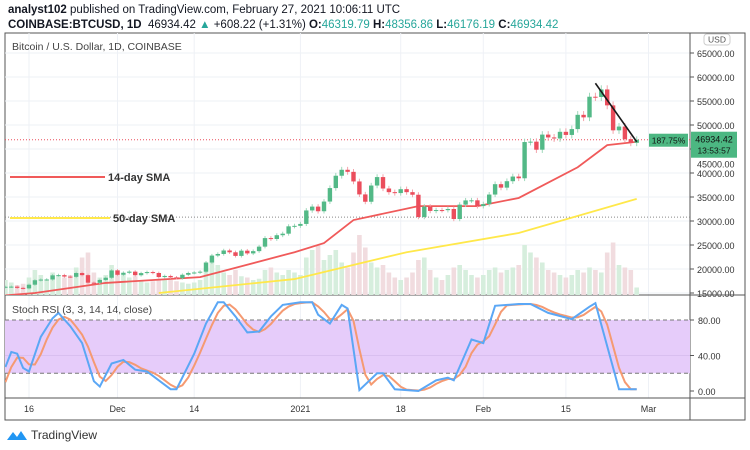 Image resolution: width=750 pixels, height=450 pixels. What do you see at coordinates (716, 222) in the screenshot?
I see `price-tick-label: 30000.00` at bounding box center [716, 222].